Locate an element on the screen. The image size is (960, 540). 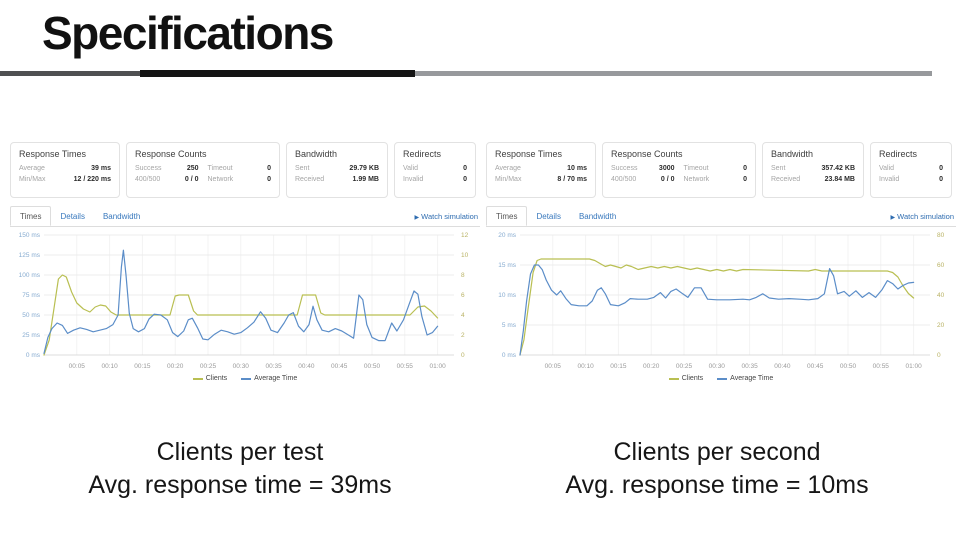
metric: Sent 357.42 KB is located at coordinates (813, 168).